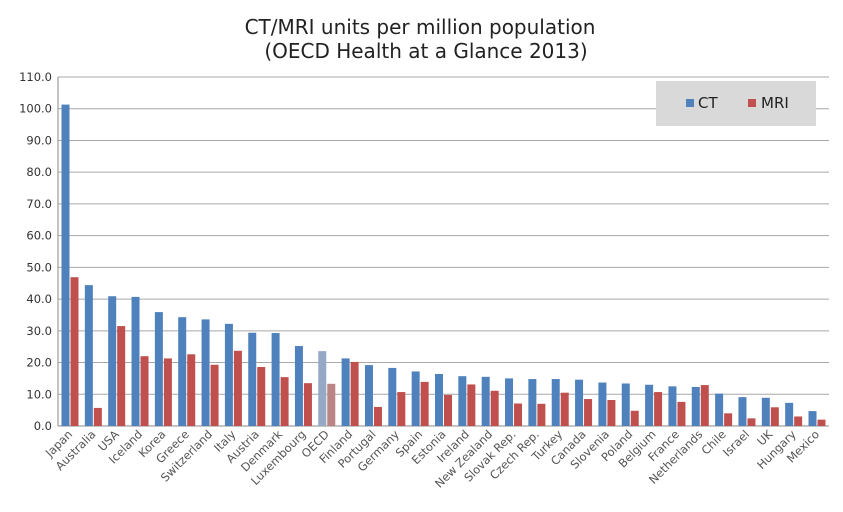  What do you see at coordinates (35, 77) in the screenshot?
I see `y-tick-label: 110.0` at bounding box center [35, 77].